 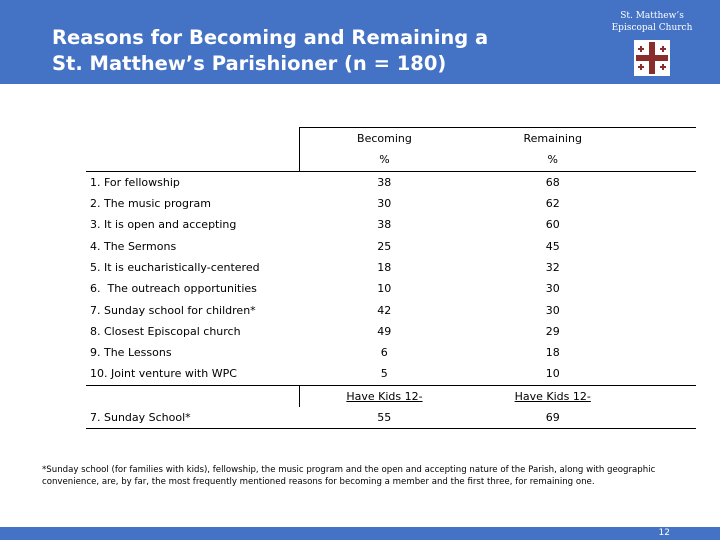 What do you see at coordinates (652, 28) in the screenshot?
I see `logo-line-2: Episcopal Church` at bounding box center [652, 28].